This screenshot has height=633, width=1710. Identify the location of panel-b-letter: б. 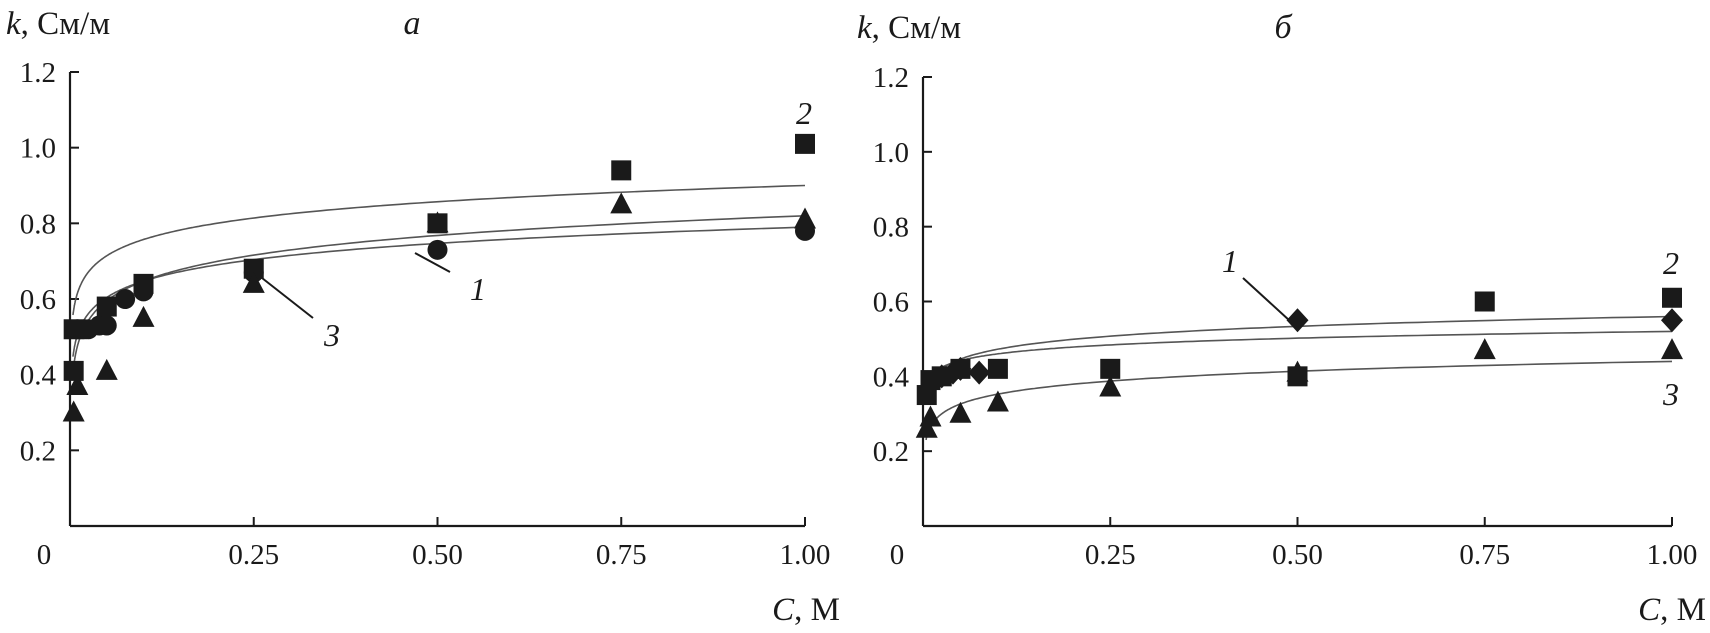
(1283, 27).